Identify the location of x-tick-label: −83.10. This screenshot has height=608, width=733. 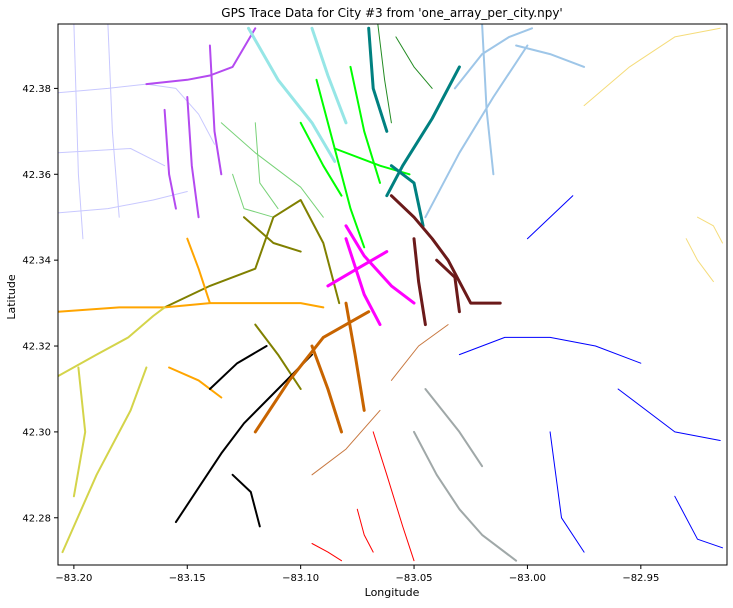
(300, 578).